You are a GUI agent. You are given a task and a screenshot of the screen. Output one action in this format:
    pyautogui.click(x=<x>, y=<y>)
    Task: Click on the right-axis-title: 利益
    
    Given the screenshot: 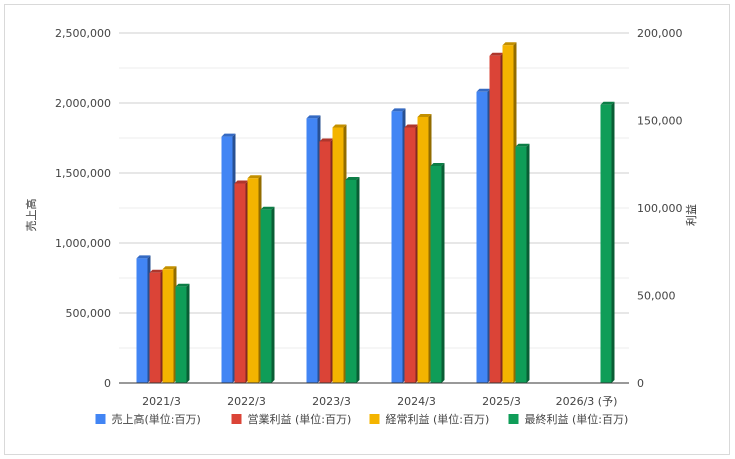 What is the action you would take?
    pyautogui.click(x=691, y=215)
    